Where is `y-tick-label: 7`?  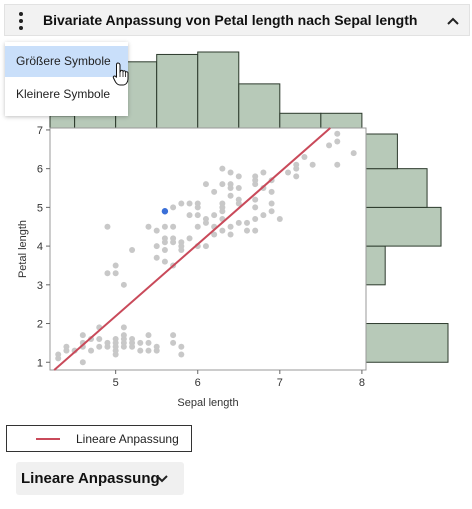 y-tick-label: 7 is located at coordinates (40, 131).